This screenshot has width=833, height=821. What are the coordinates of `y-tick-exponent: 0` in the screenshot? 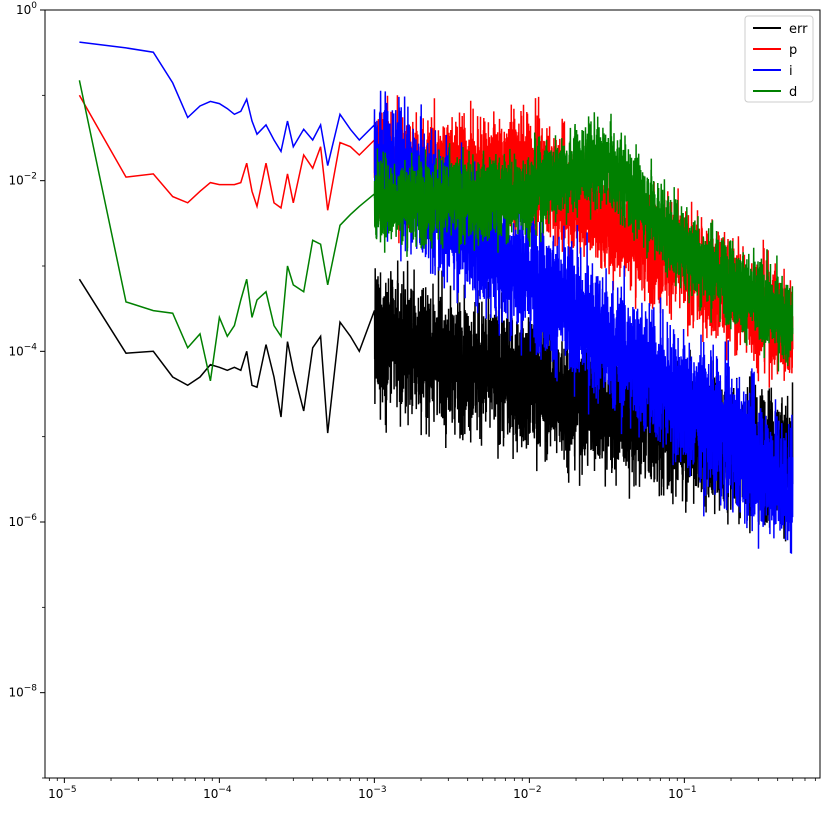 It's located at (34, 6).